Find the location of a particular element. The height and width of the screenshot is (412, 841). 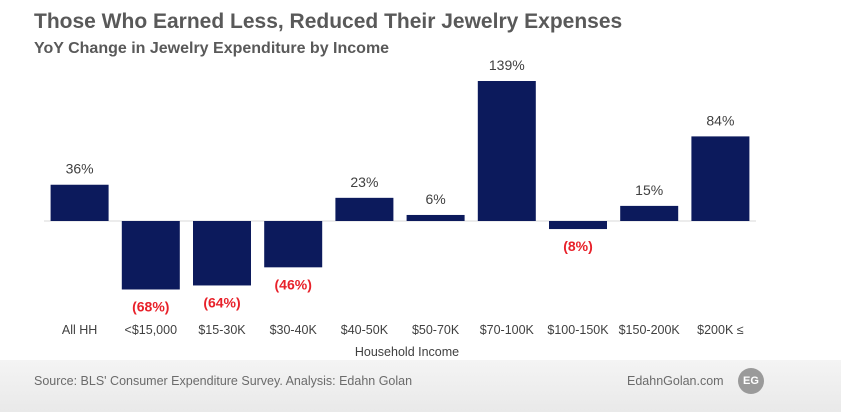

brand-logo: EG is located at coordinates (751, 381).